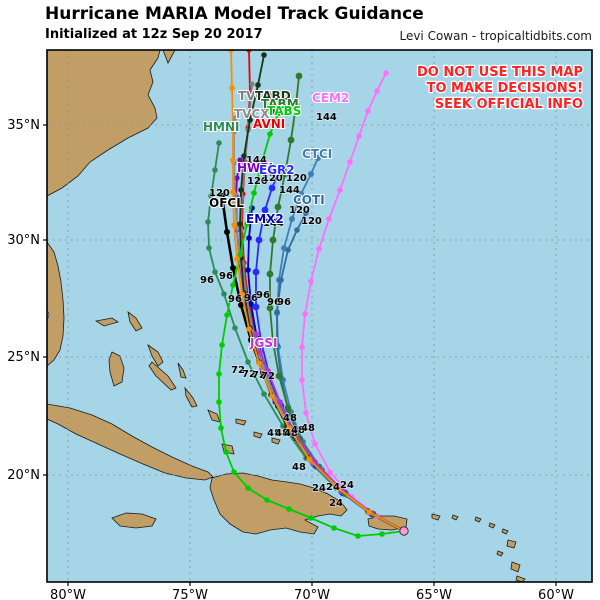  I want to click on model-label-JGSI: JGSI, so click(263, 343).